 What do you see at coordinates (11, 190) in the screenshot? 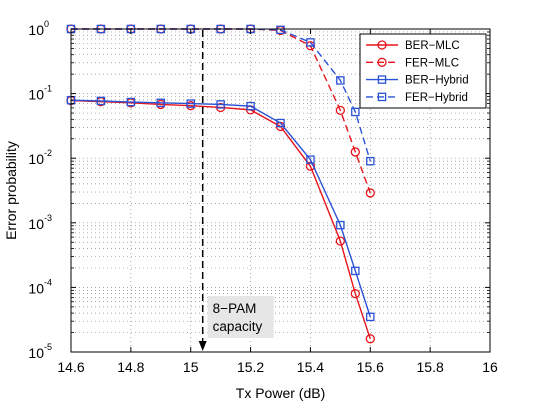
I see `y-axis-label: Error probability` at bounding box center [11, 190].